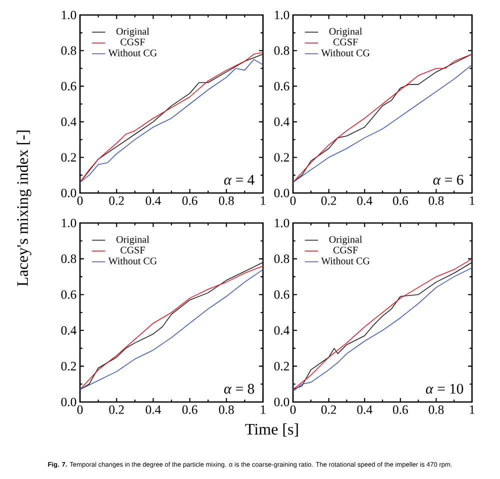 The height and width of the screenshot is (479, 500). What do you see at coordinates (239, 179) in the screenshot?
I see `annotation: α = 4` at bounding box center [239, 179].